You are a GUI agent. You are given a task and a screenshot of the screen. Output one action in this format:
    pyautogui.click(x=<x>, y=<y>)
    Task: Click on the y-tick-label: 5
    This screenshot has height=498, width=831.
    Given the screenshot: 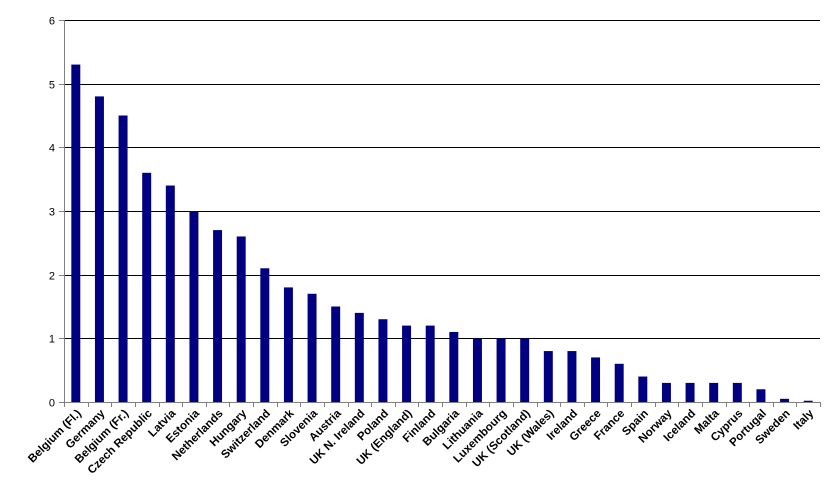 What is the action you would take?
    pyautogui.click(x=52, y=86)
    